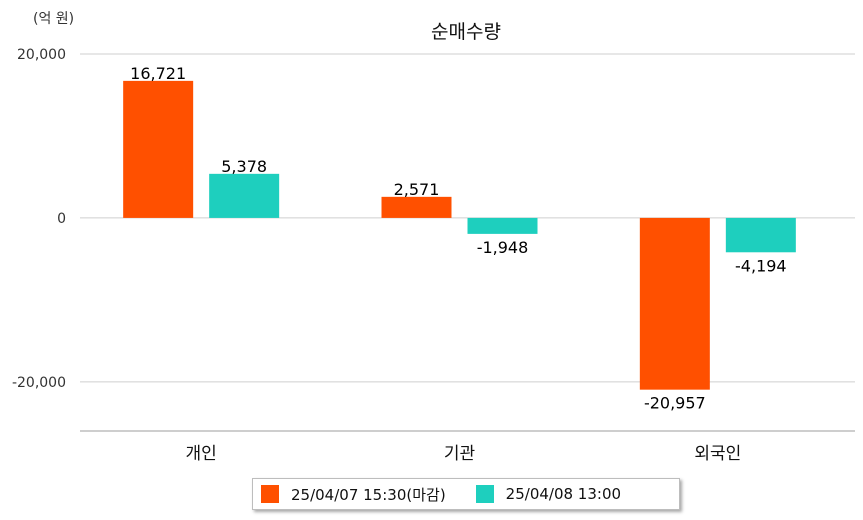 This screenshot has width=863, height=520. What do you see at coordinates (503, 247) in the screenshot?
I see `data-label: -1,948` at bounding box center [503, 247].